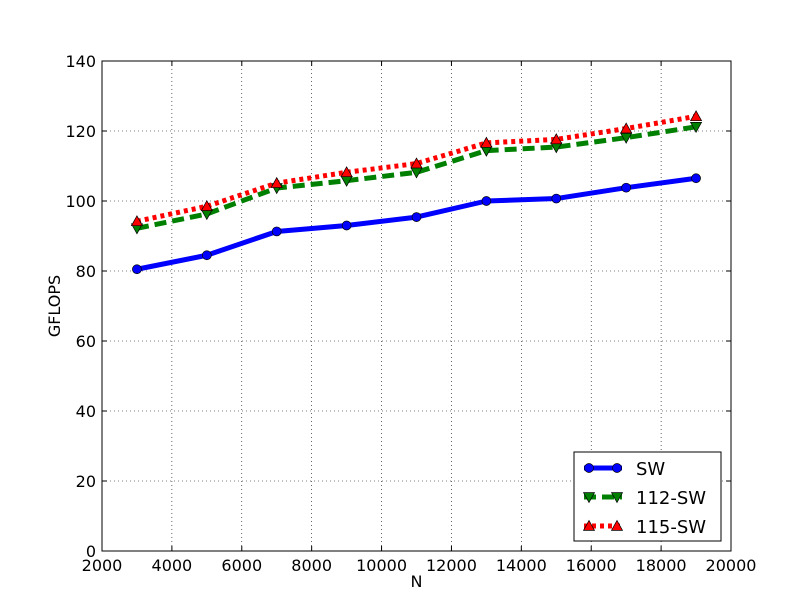 The height and width of the screenshot is (612, 812). I want to click on x-tick-label: 2000, so click(102, 565).